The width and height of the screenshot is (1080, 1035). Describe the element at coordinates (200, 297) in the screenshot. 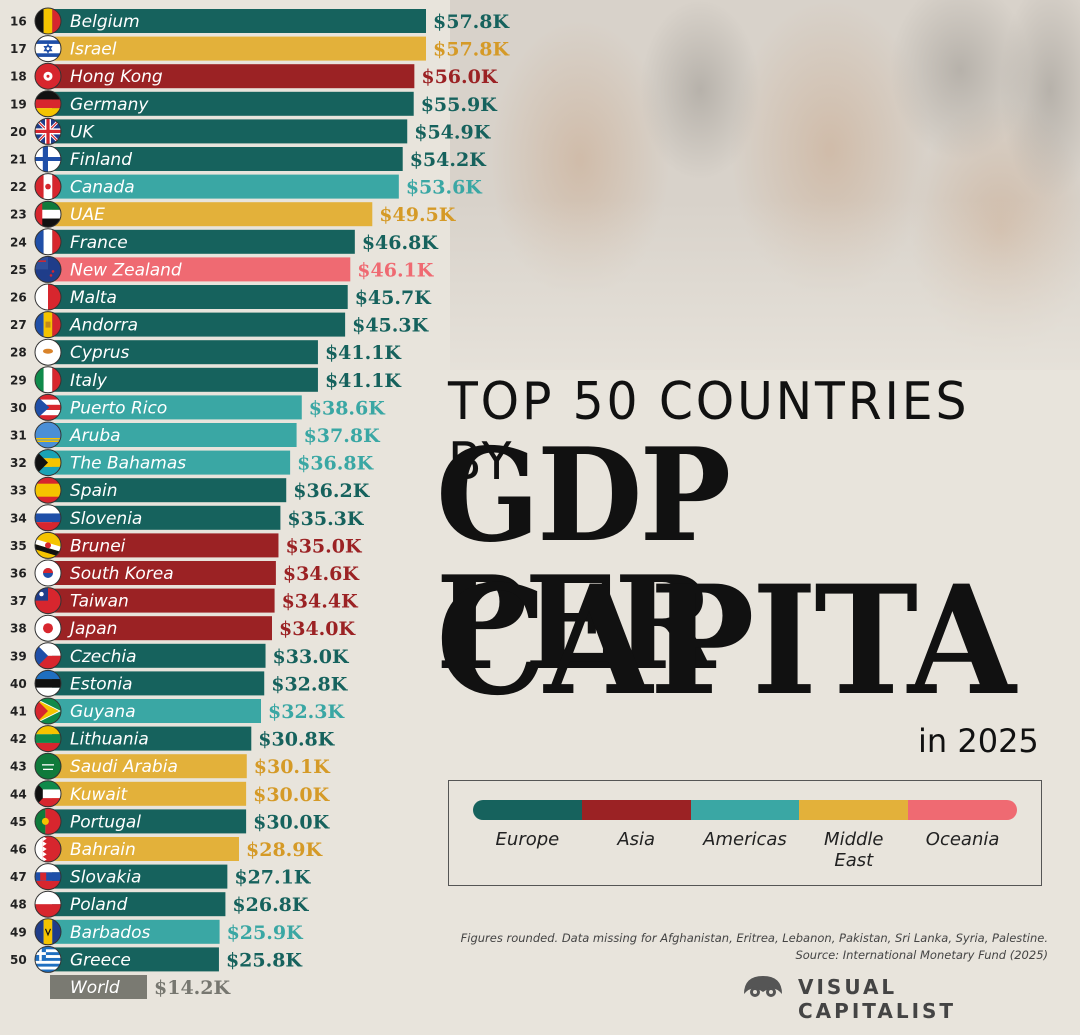

I see `bar-malta` at that location.